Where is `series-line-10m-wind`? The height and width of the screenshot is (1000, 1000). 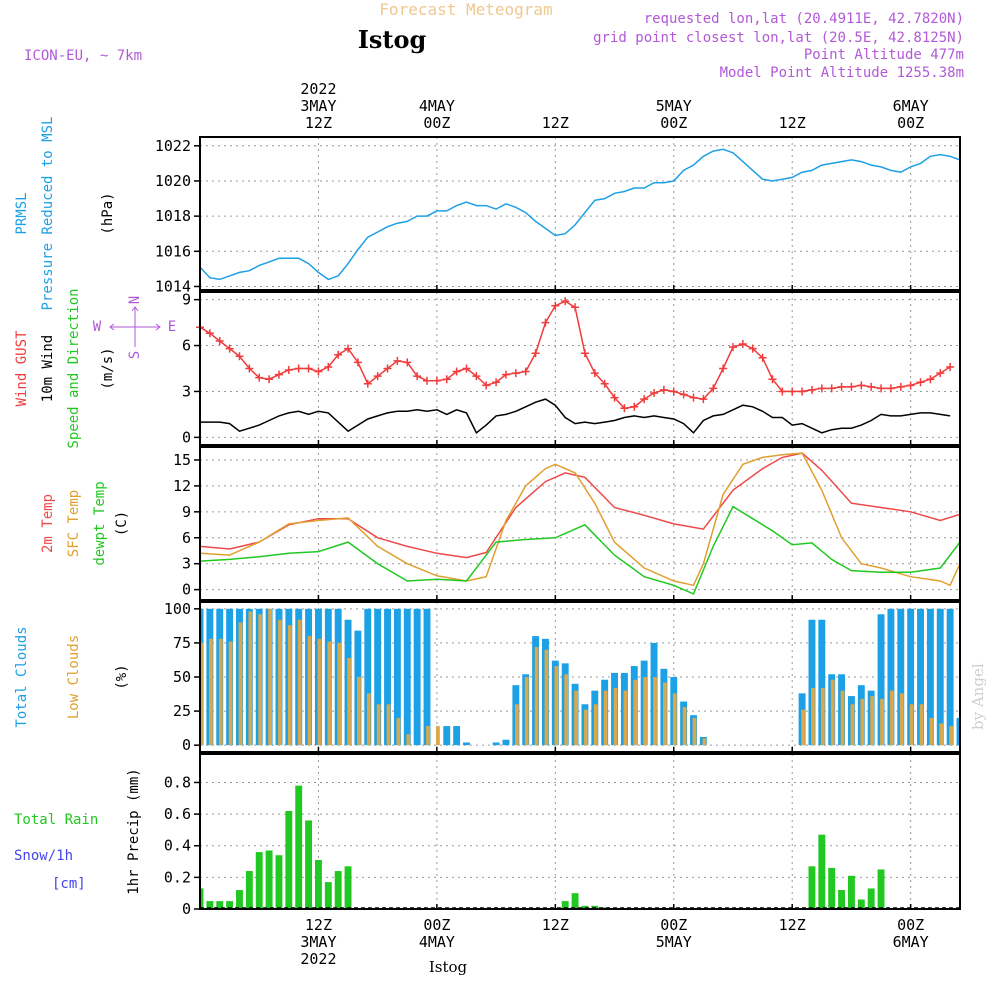 series-line-10m-wind is located at coordinates (575, 416).